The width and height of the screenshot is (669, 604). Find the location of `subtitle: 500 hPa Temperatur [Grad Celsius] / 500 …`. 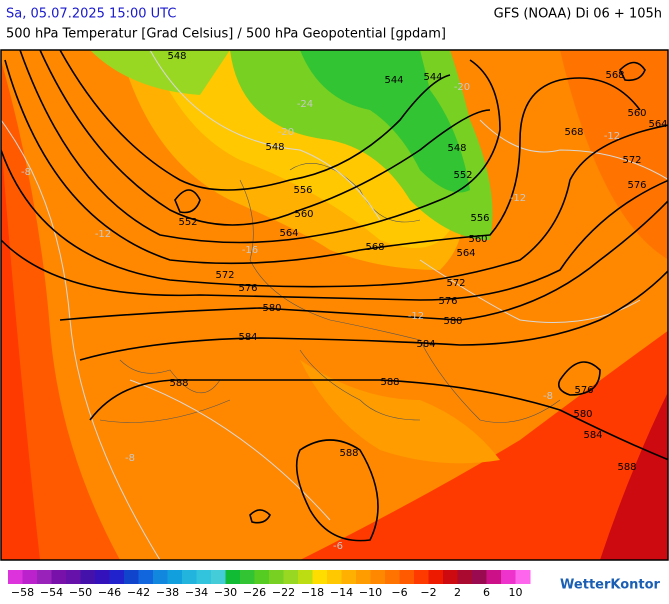

subtitle: 500 hPa Temperatur [Grad Celsius] / 500 … is located at coordinates (226, 34).